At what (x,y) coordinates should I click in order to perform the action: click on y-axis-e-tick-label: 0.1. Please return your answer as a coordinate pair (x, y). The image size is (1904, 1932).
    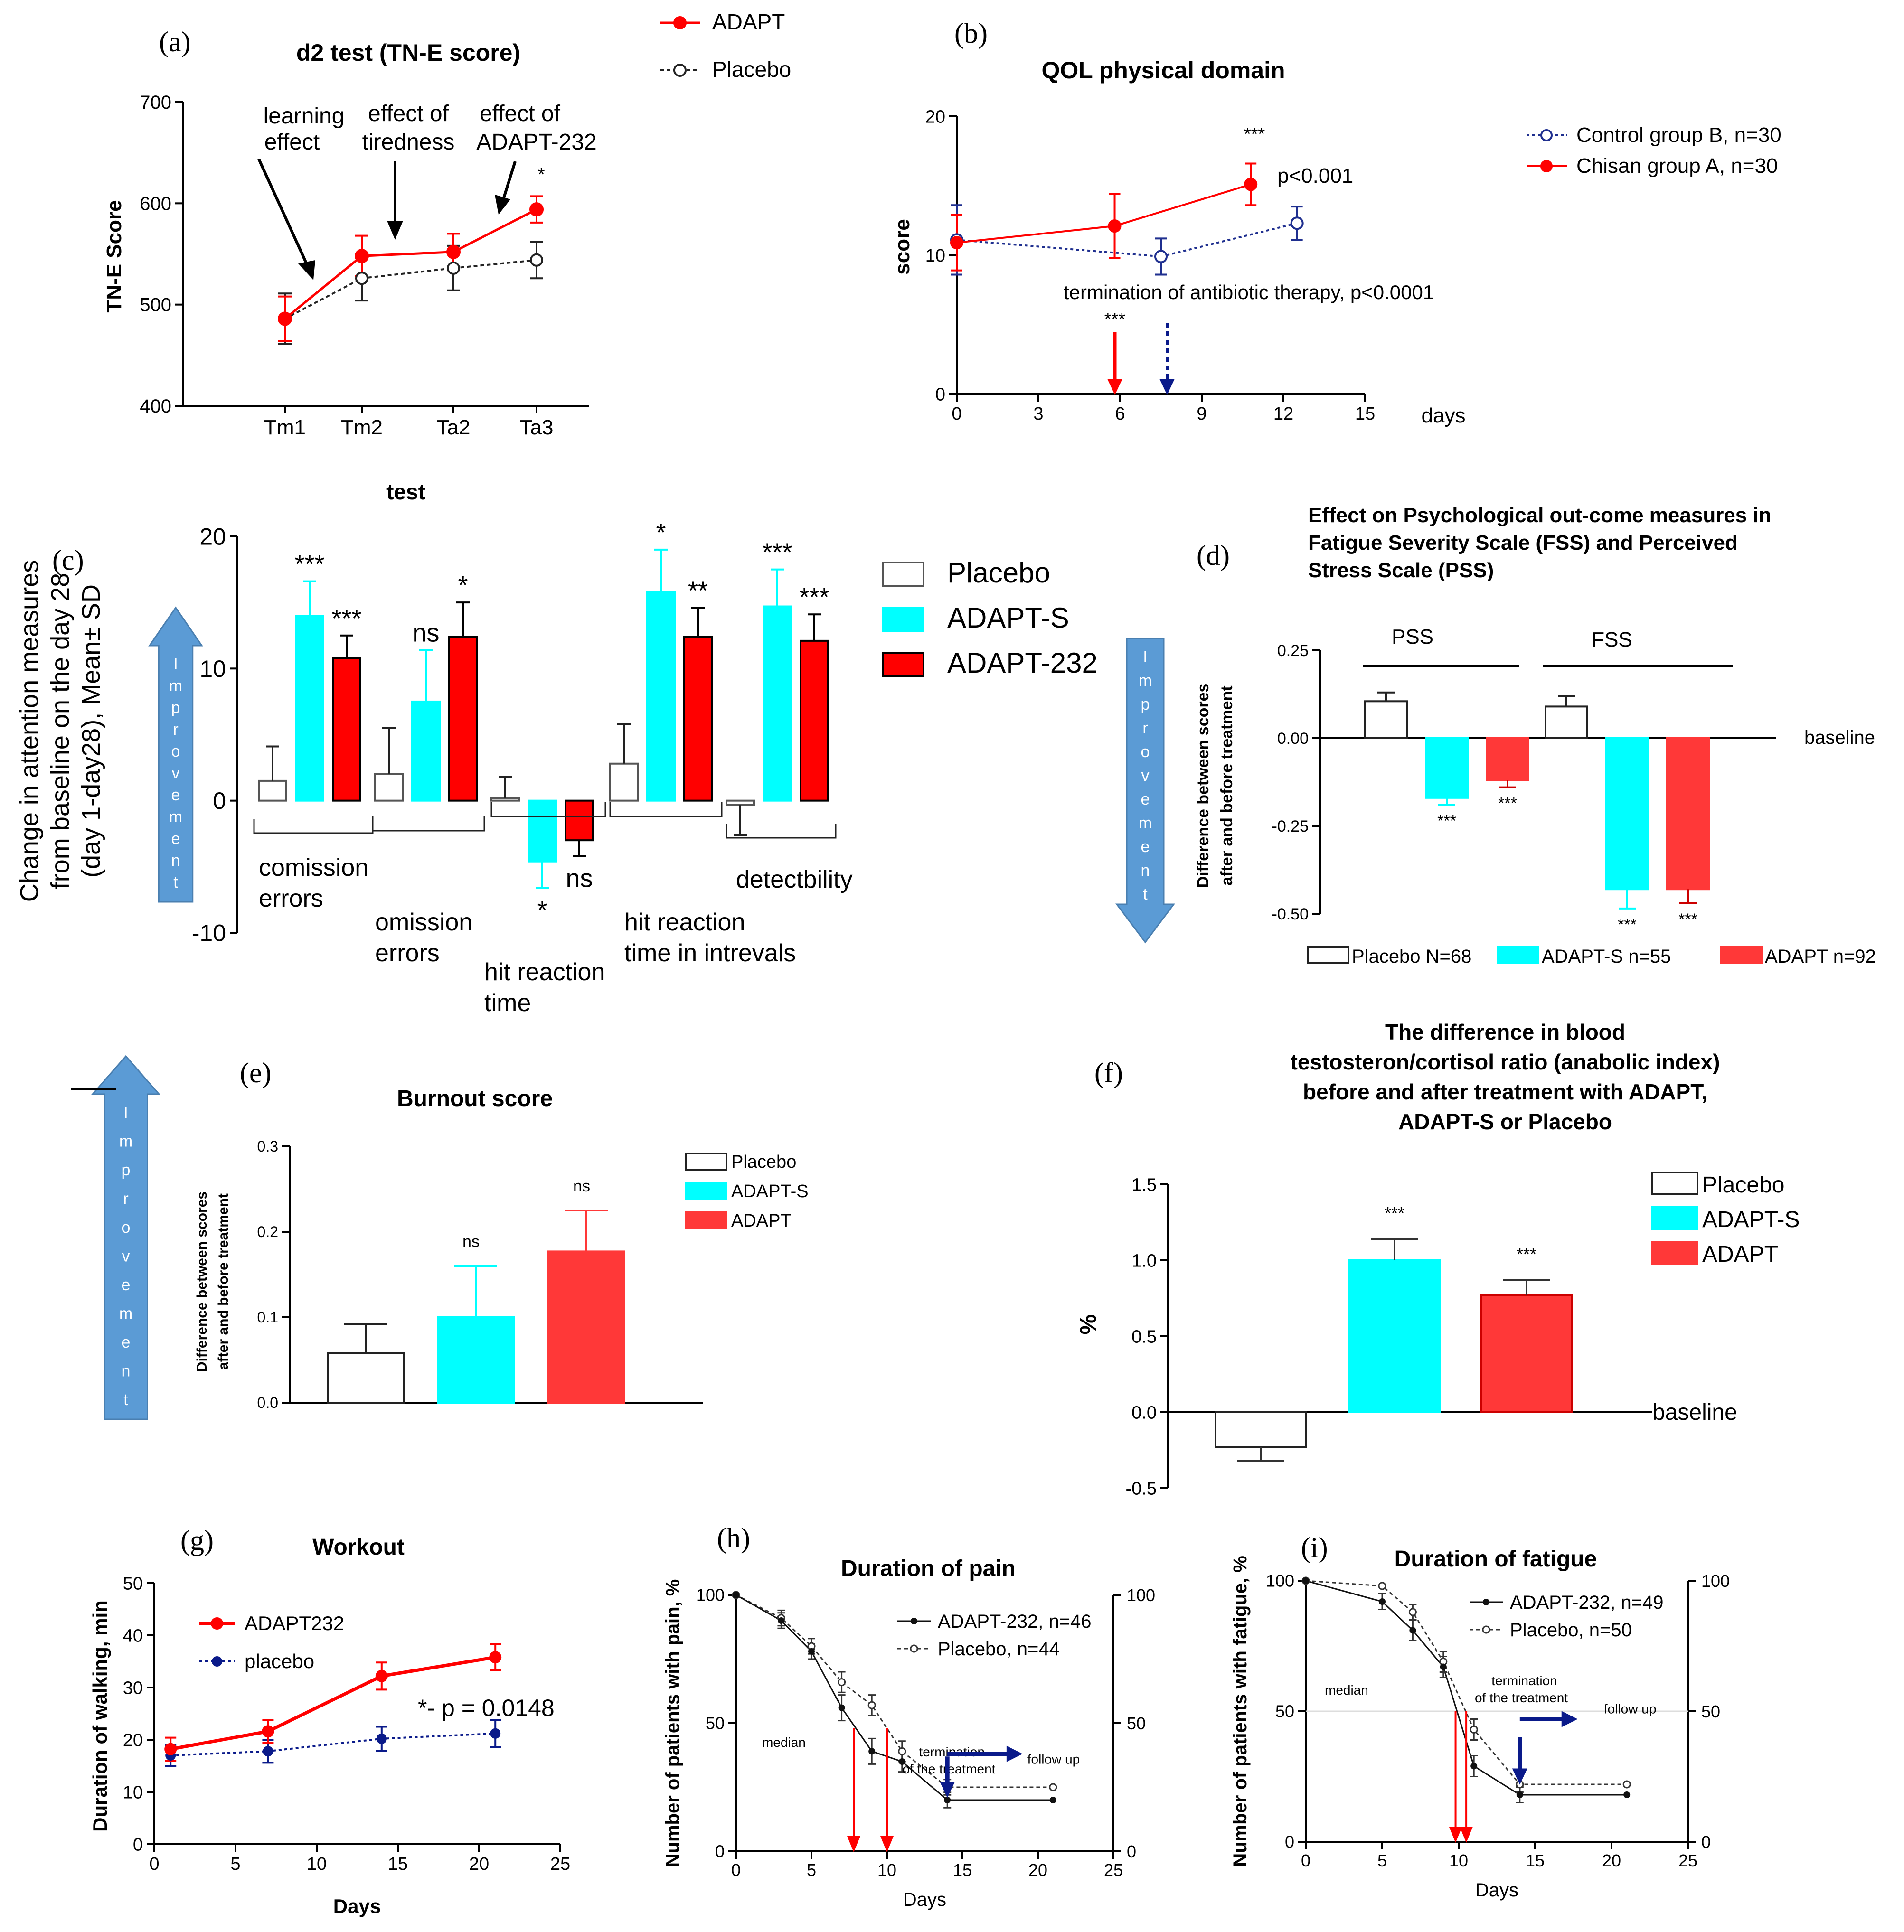
    Looking at the image, I should click on (267, 1318).